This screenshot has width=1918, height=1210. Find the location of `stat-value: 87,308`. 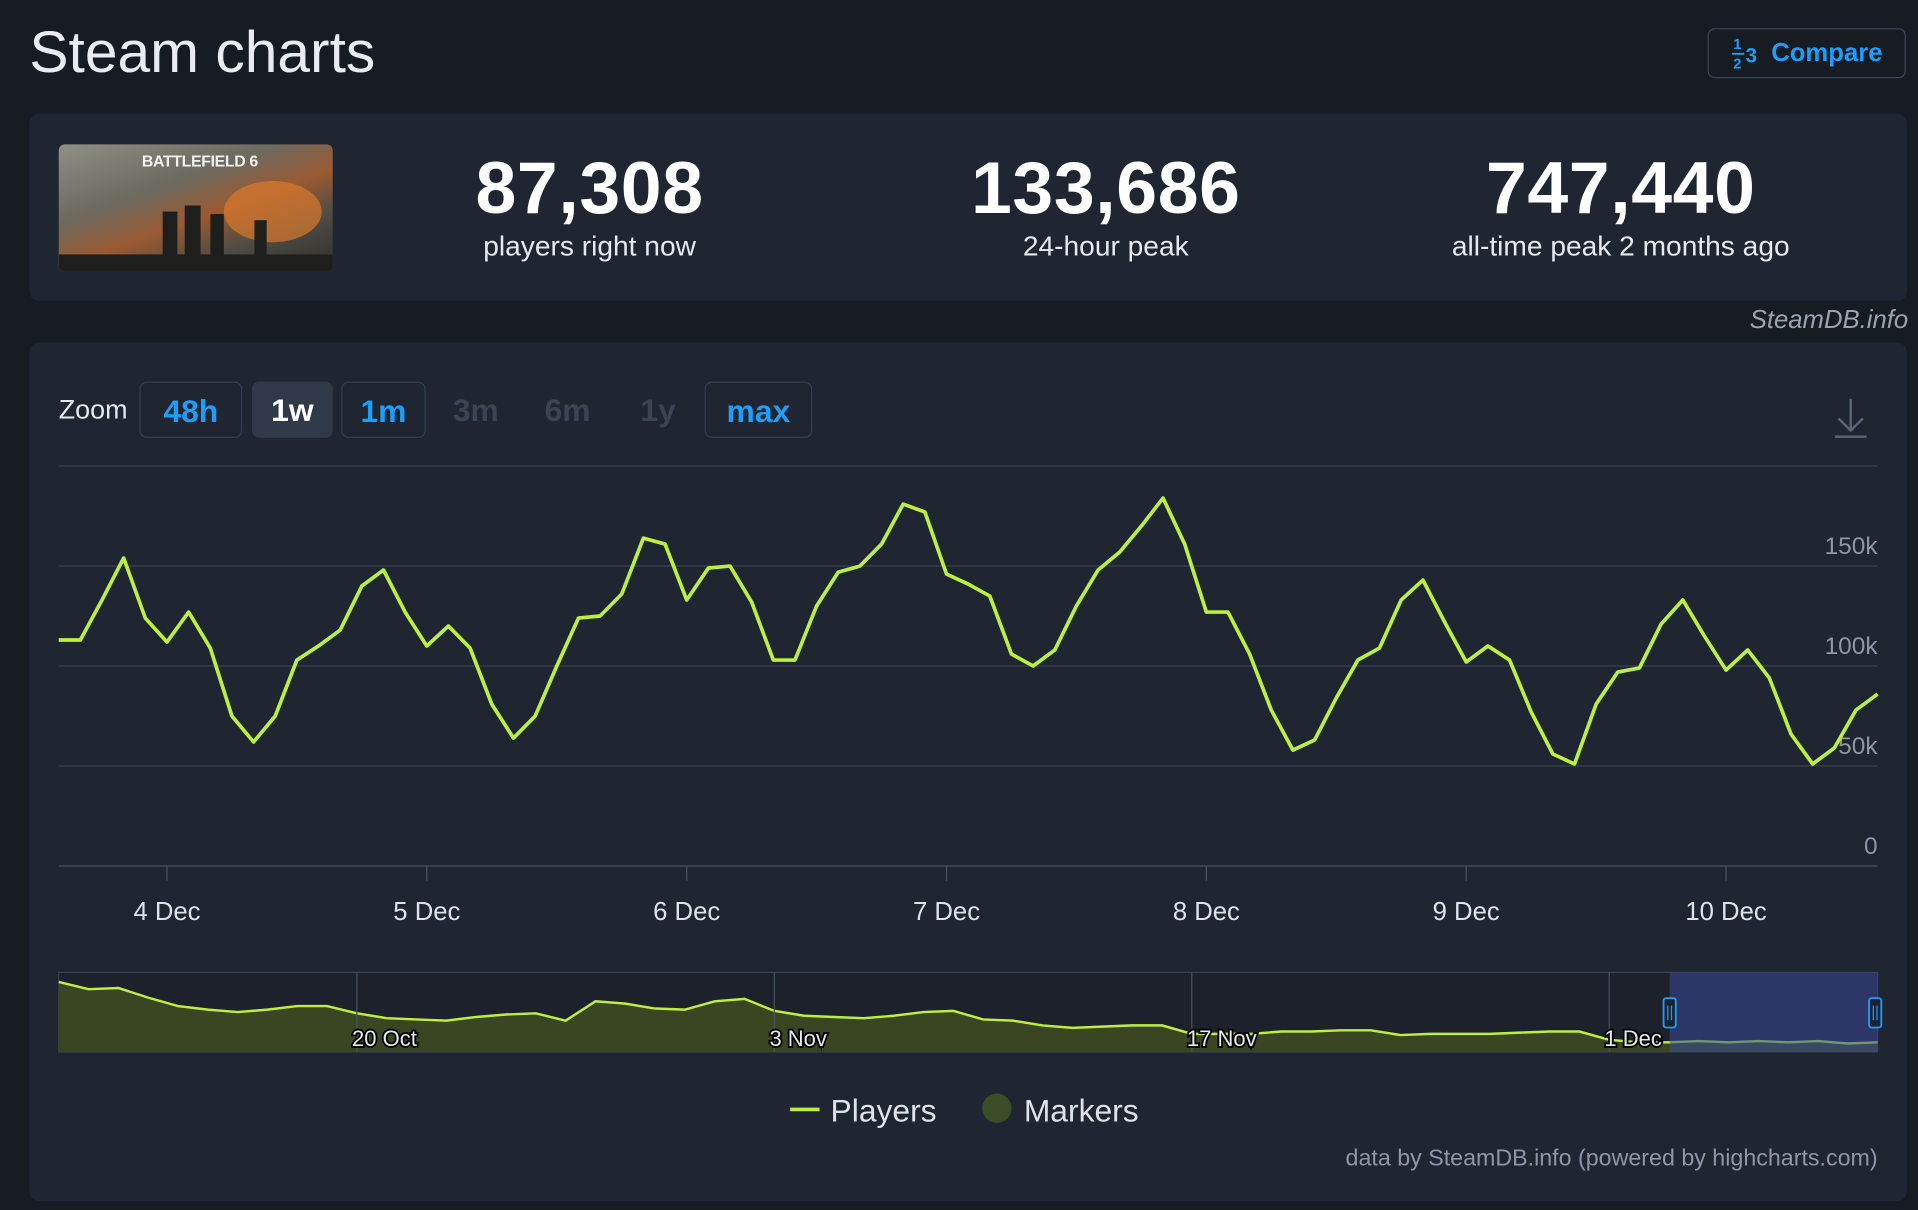

stat-value: 87,308 is located at coordinates (589, 187).